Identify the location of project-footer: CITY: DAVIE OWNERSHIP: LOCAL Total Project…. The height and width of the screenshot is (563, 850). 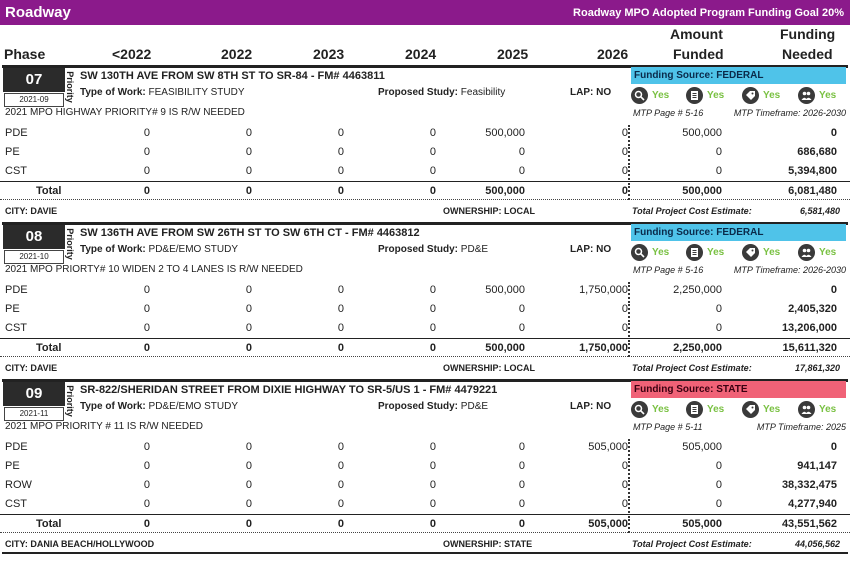
(425, 367).